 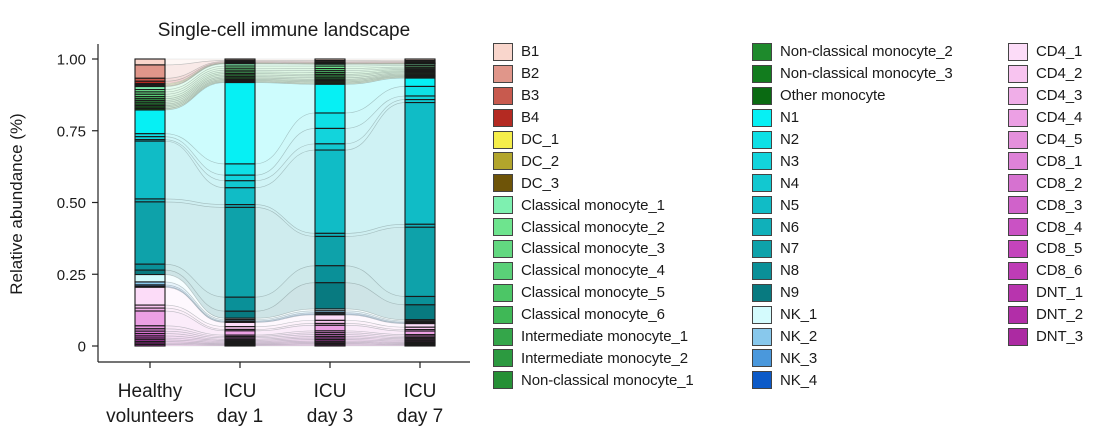 I want to click on legend-item-n2: N2, so click(x=852, y=140).